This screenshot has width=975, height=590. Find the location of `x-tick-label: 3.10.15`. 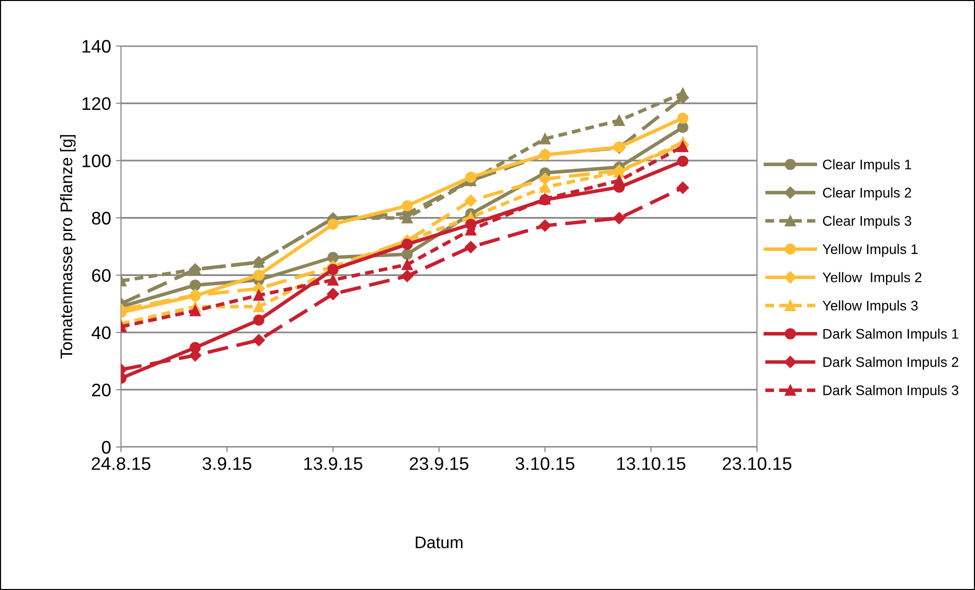

x-tick-label: 3.10.15 is located at coordinates (545, 463).